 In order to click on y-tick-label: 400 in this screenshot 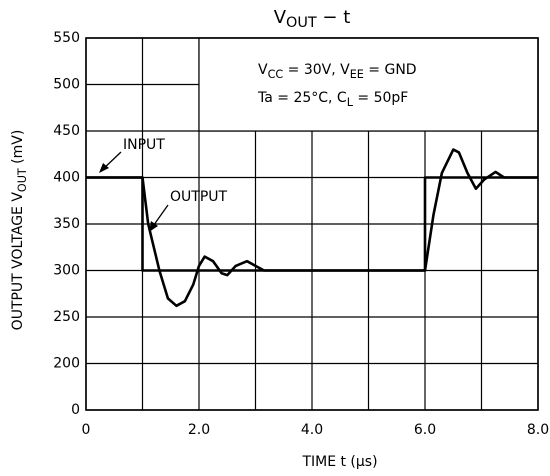, I will do `click(66, 178)`.